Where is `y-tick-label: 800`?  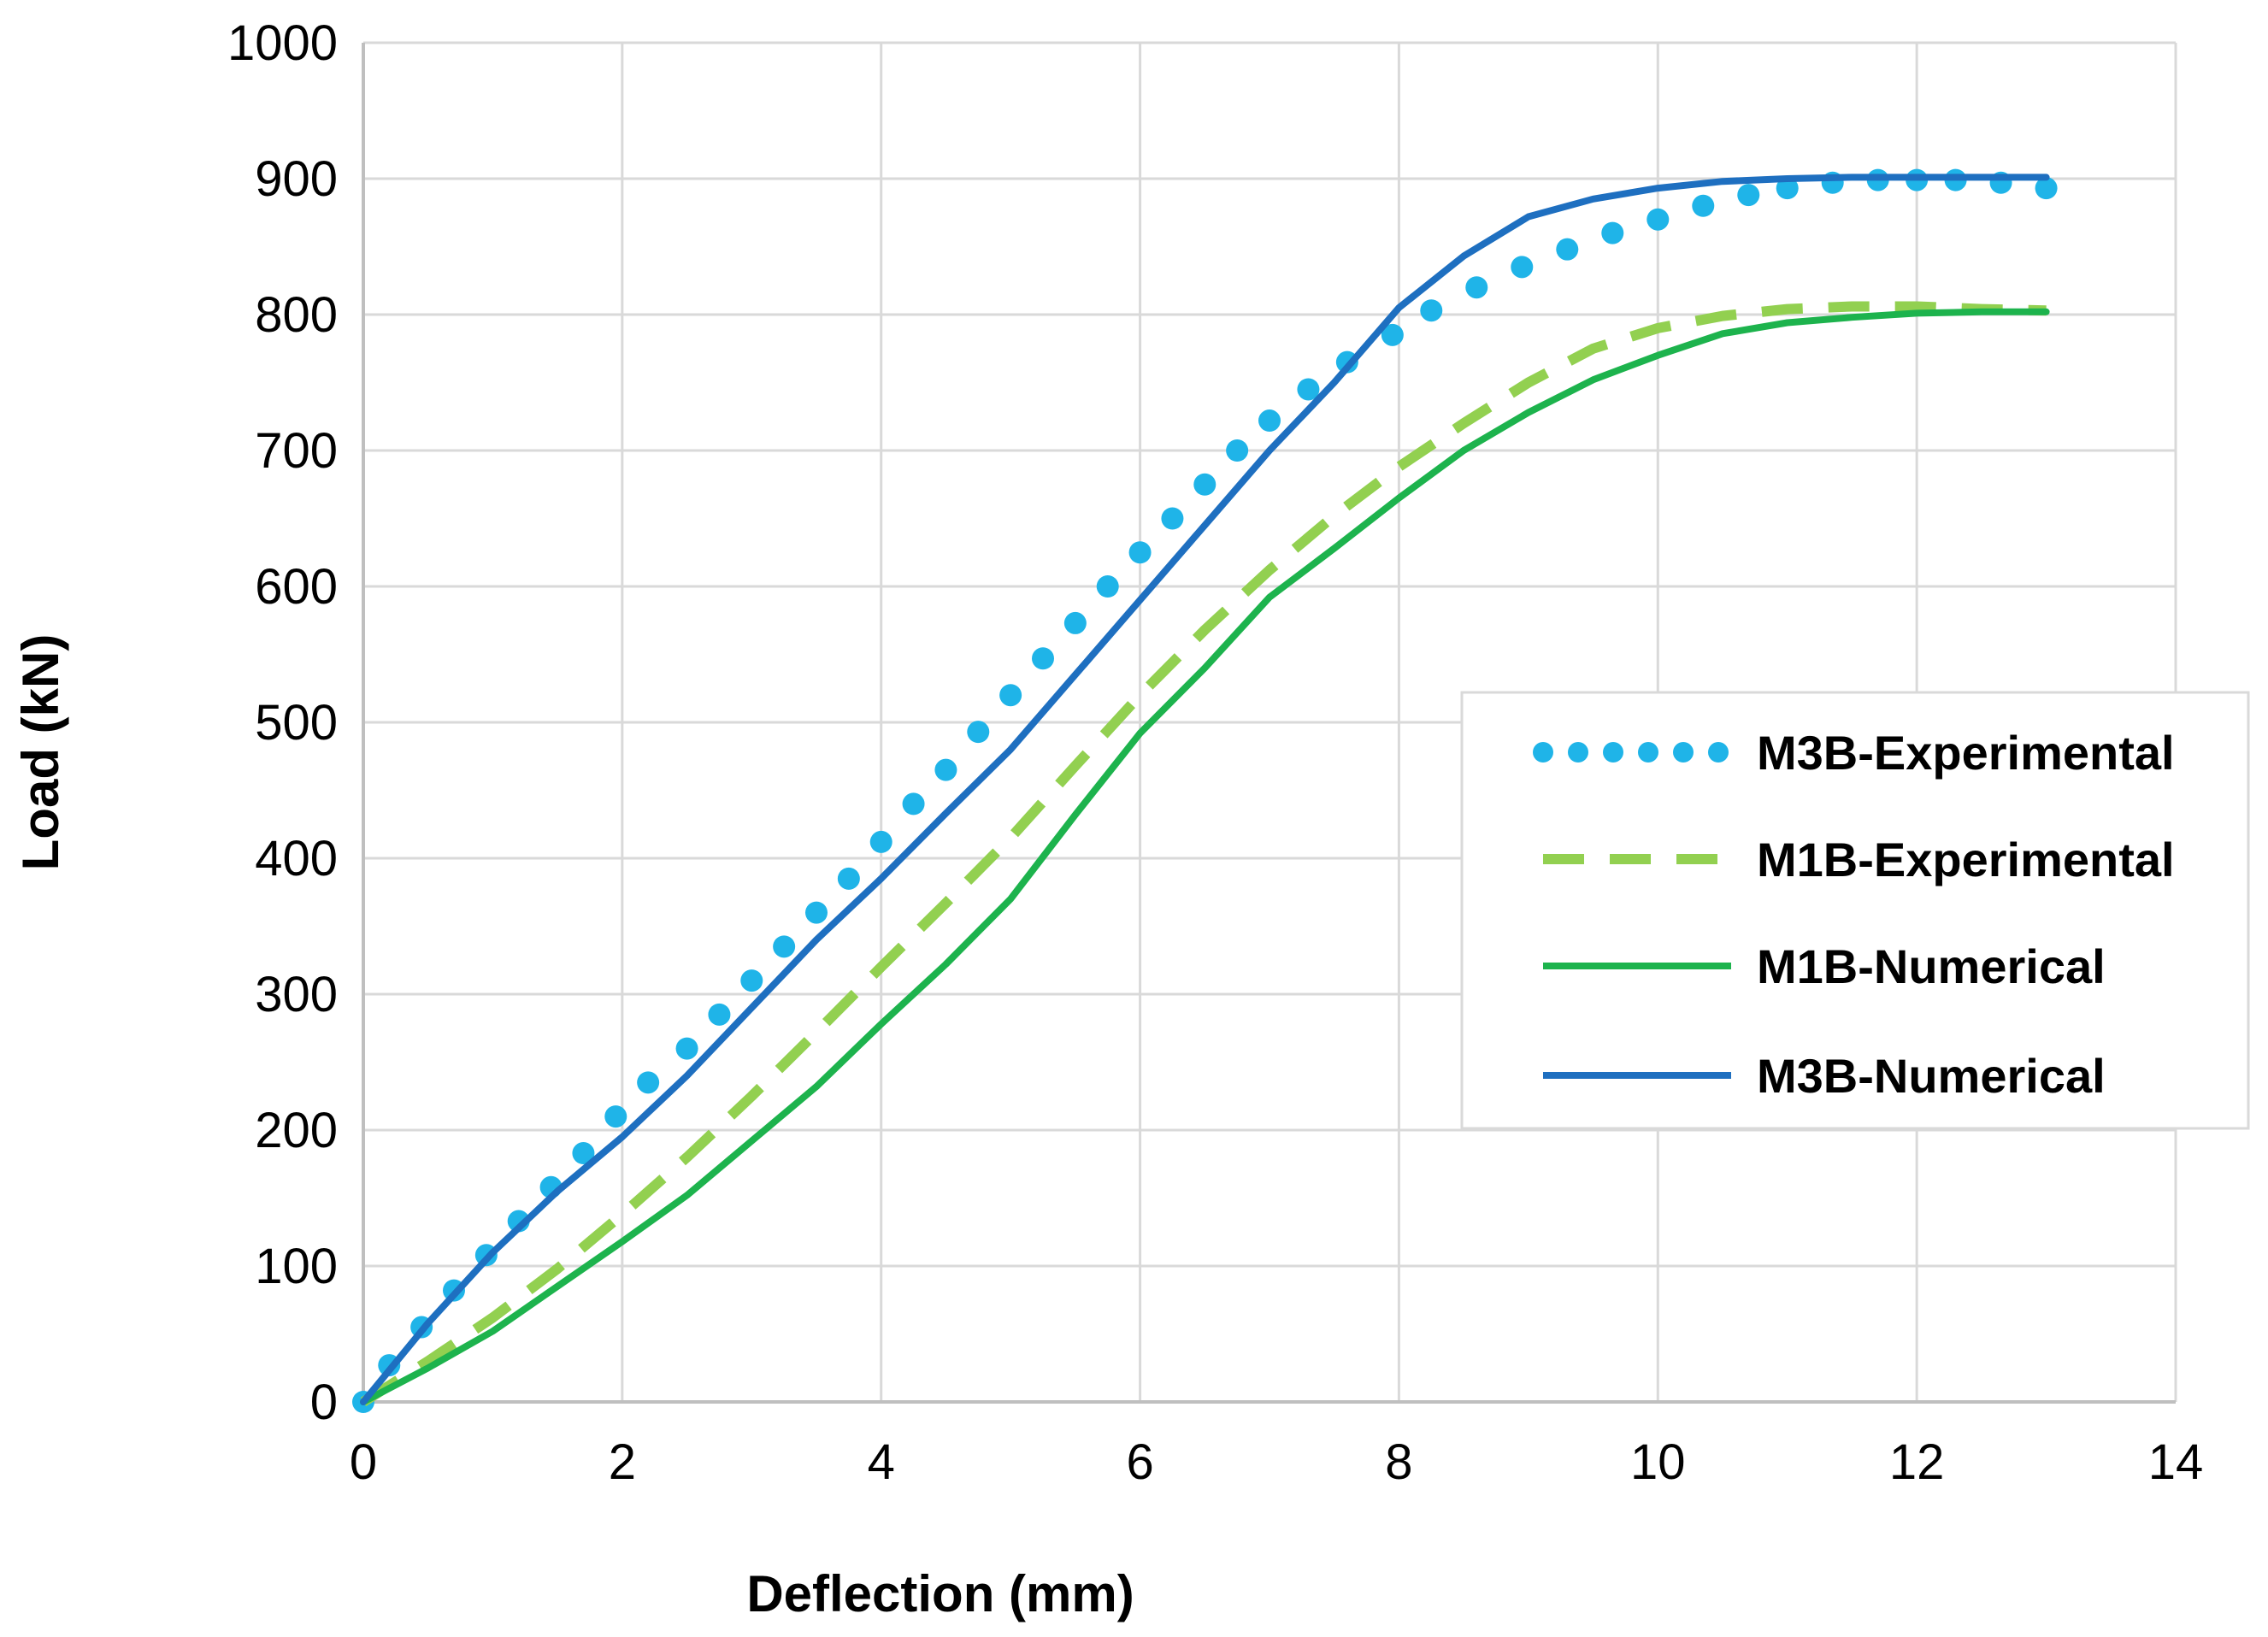 y-tick-label: 800 is located at coordinates (296, 315).